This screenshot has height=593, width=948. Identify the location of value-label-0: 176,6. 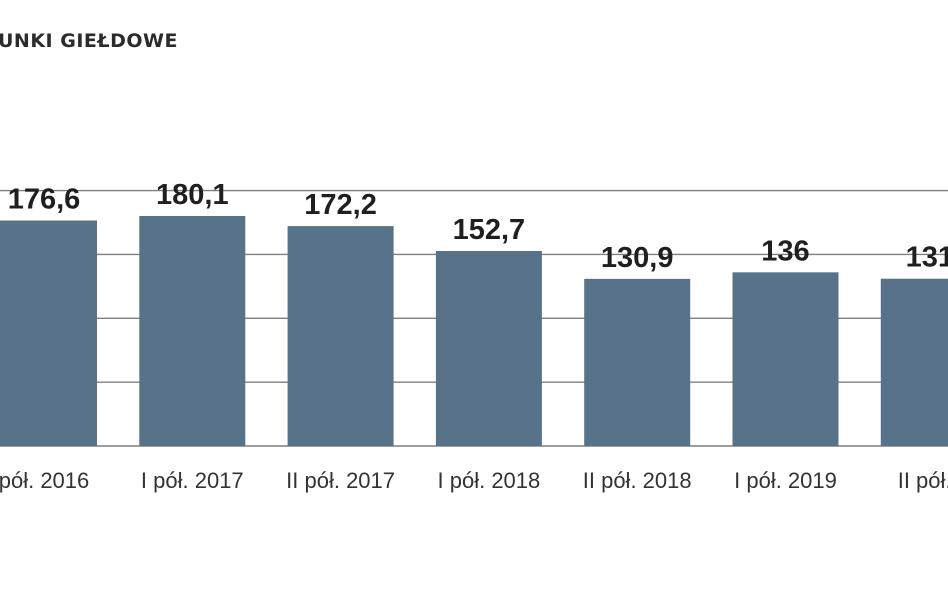
(44, 199).